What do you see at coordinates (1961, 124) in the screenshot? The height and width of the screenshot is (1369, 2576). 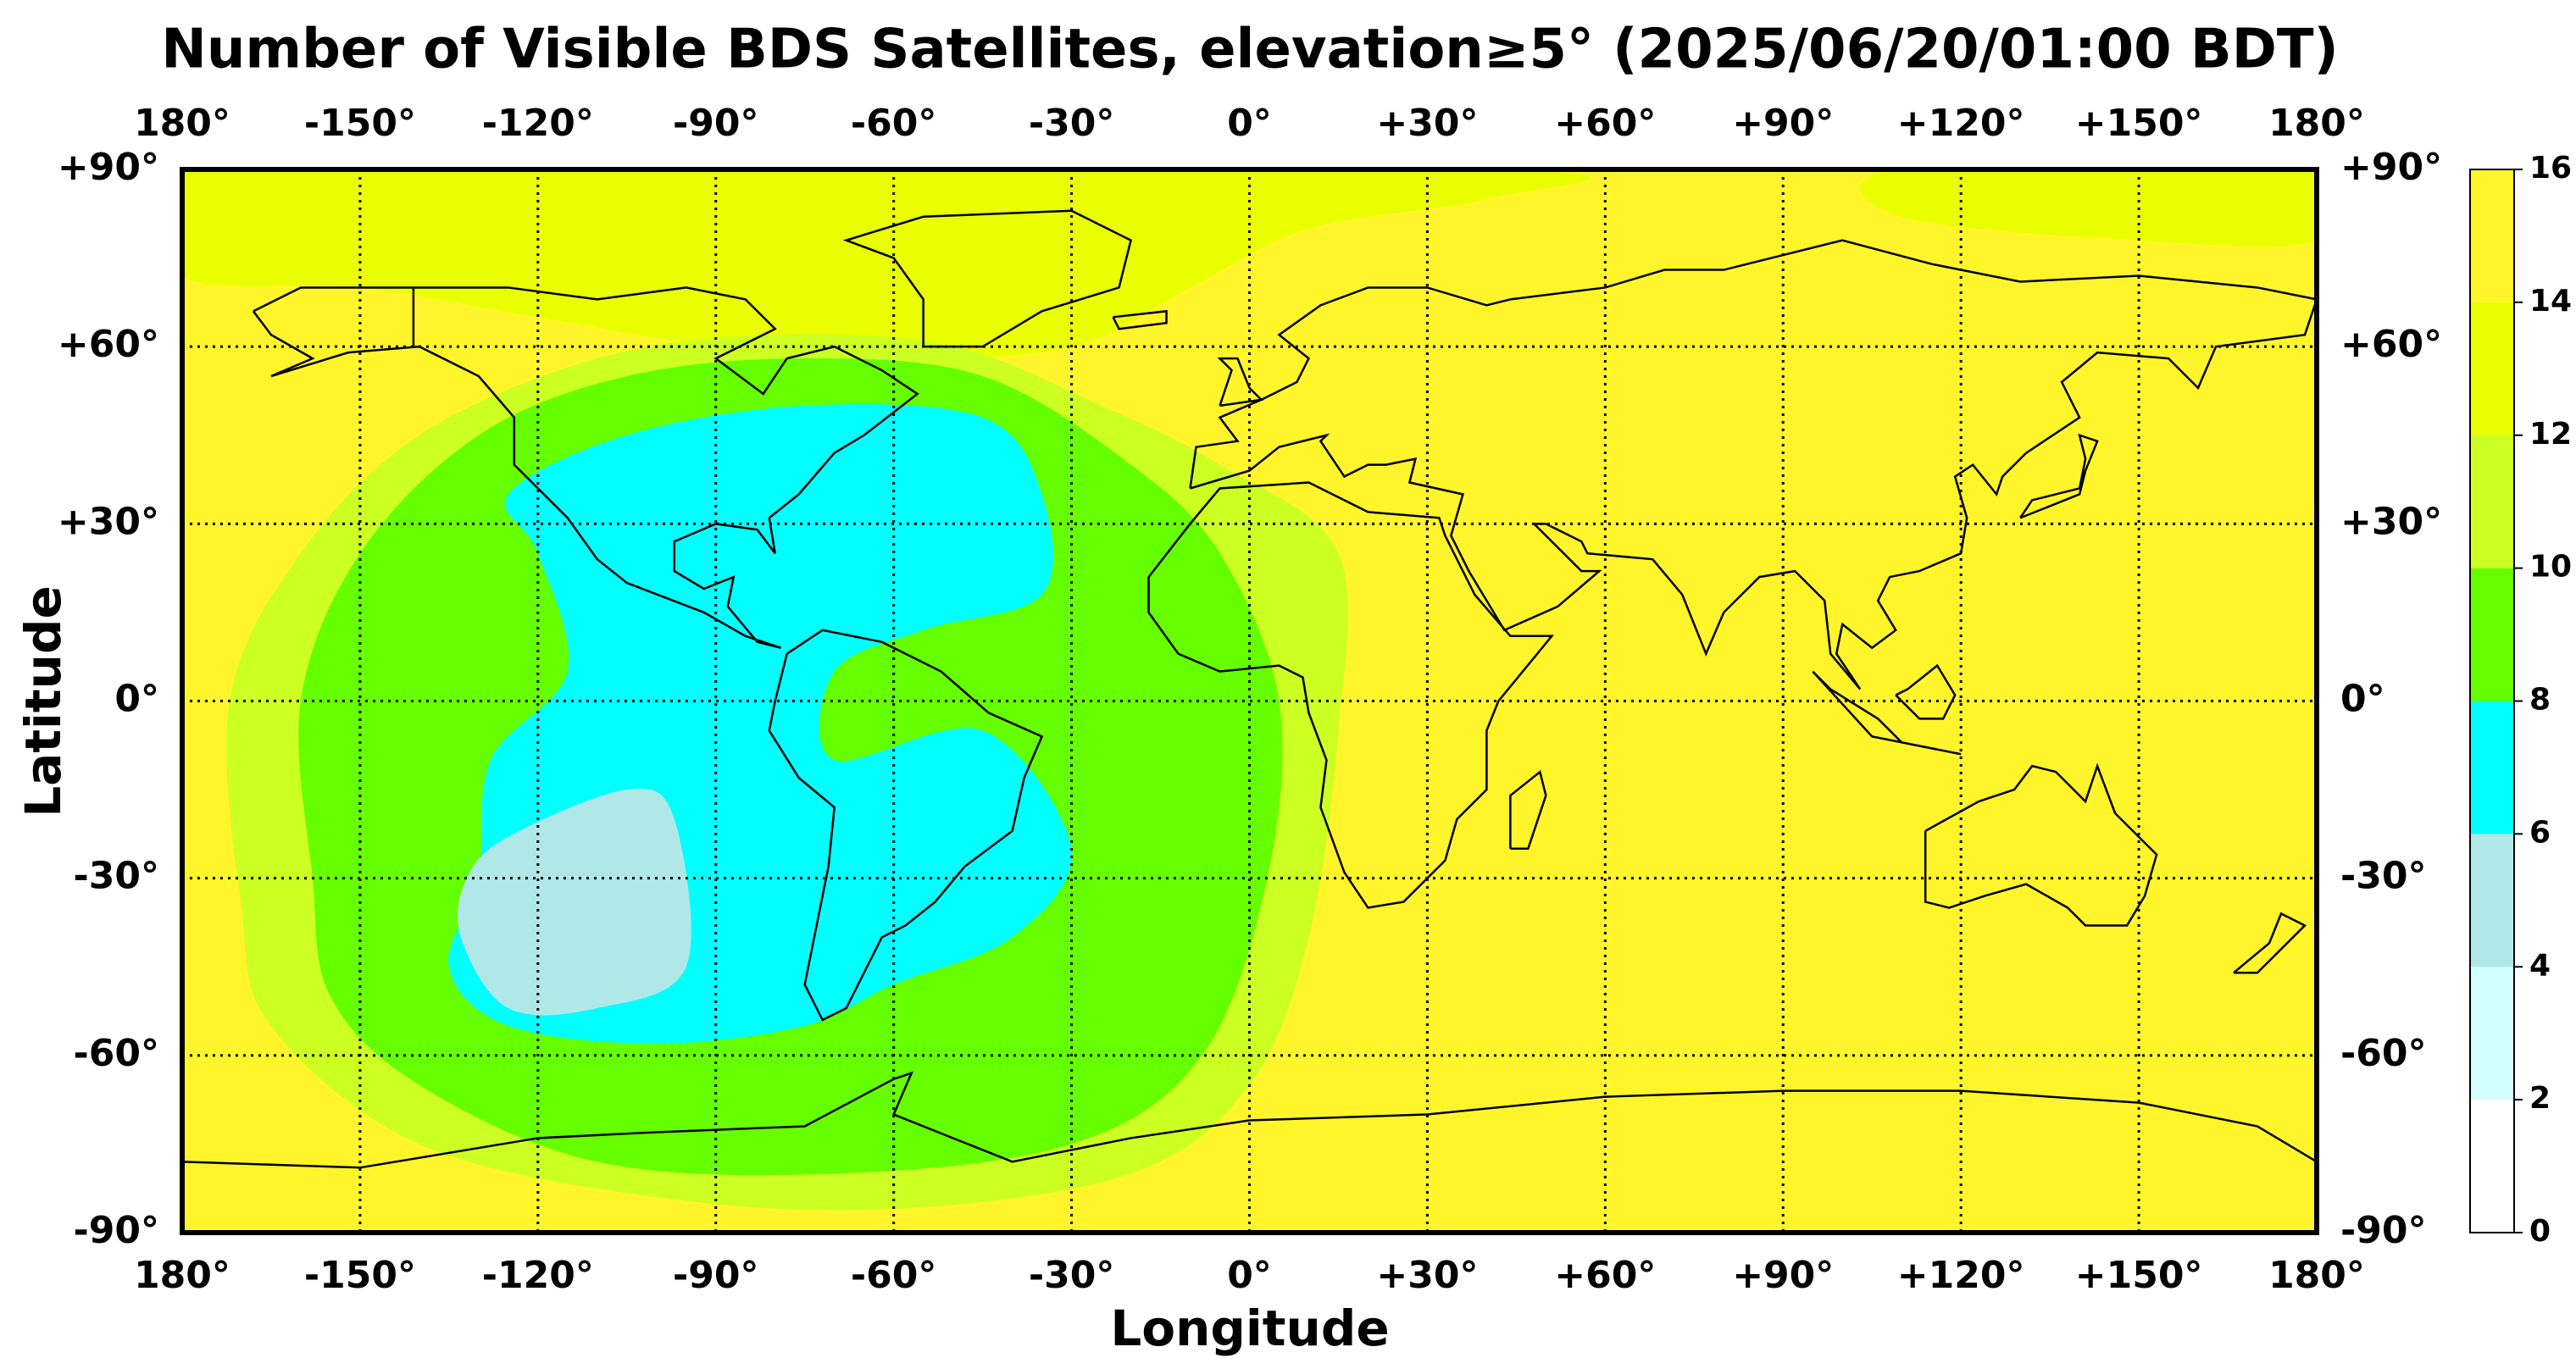 I see `x-tick-label-top: +120°` at bounding box center [1961, 124].